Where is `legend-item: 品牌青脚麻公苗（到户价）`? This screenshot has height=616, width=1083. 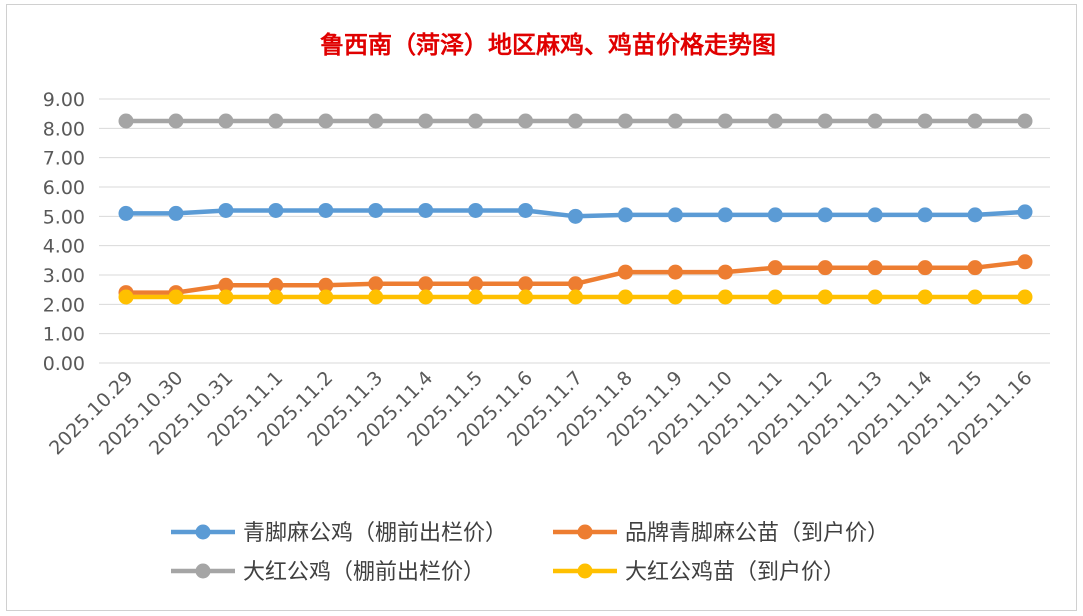
legend-item: 品牌青脚麻公苗（到户价） is located at coordinates (721, 533).